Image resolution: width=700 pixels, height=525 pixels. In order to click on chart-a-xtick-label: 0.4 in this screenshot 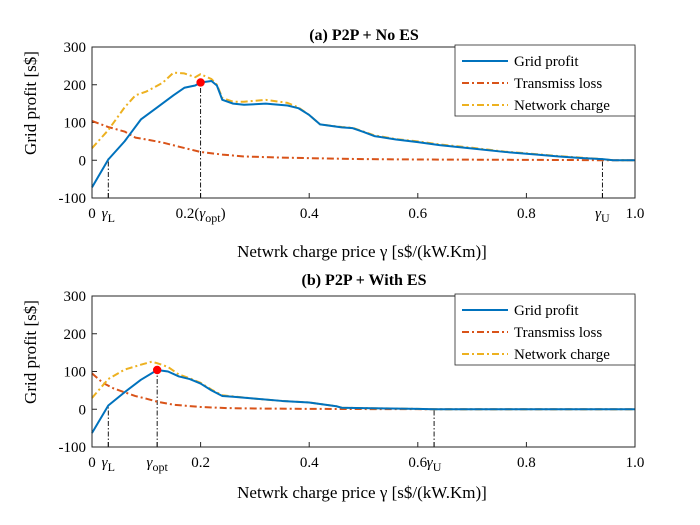, I will do `click(309, 214)`.